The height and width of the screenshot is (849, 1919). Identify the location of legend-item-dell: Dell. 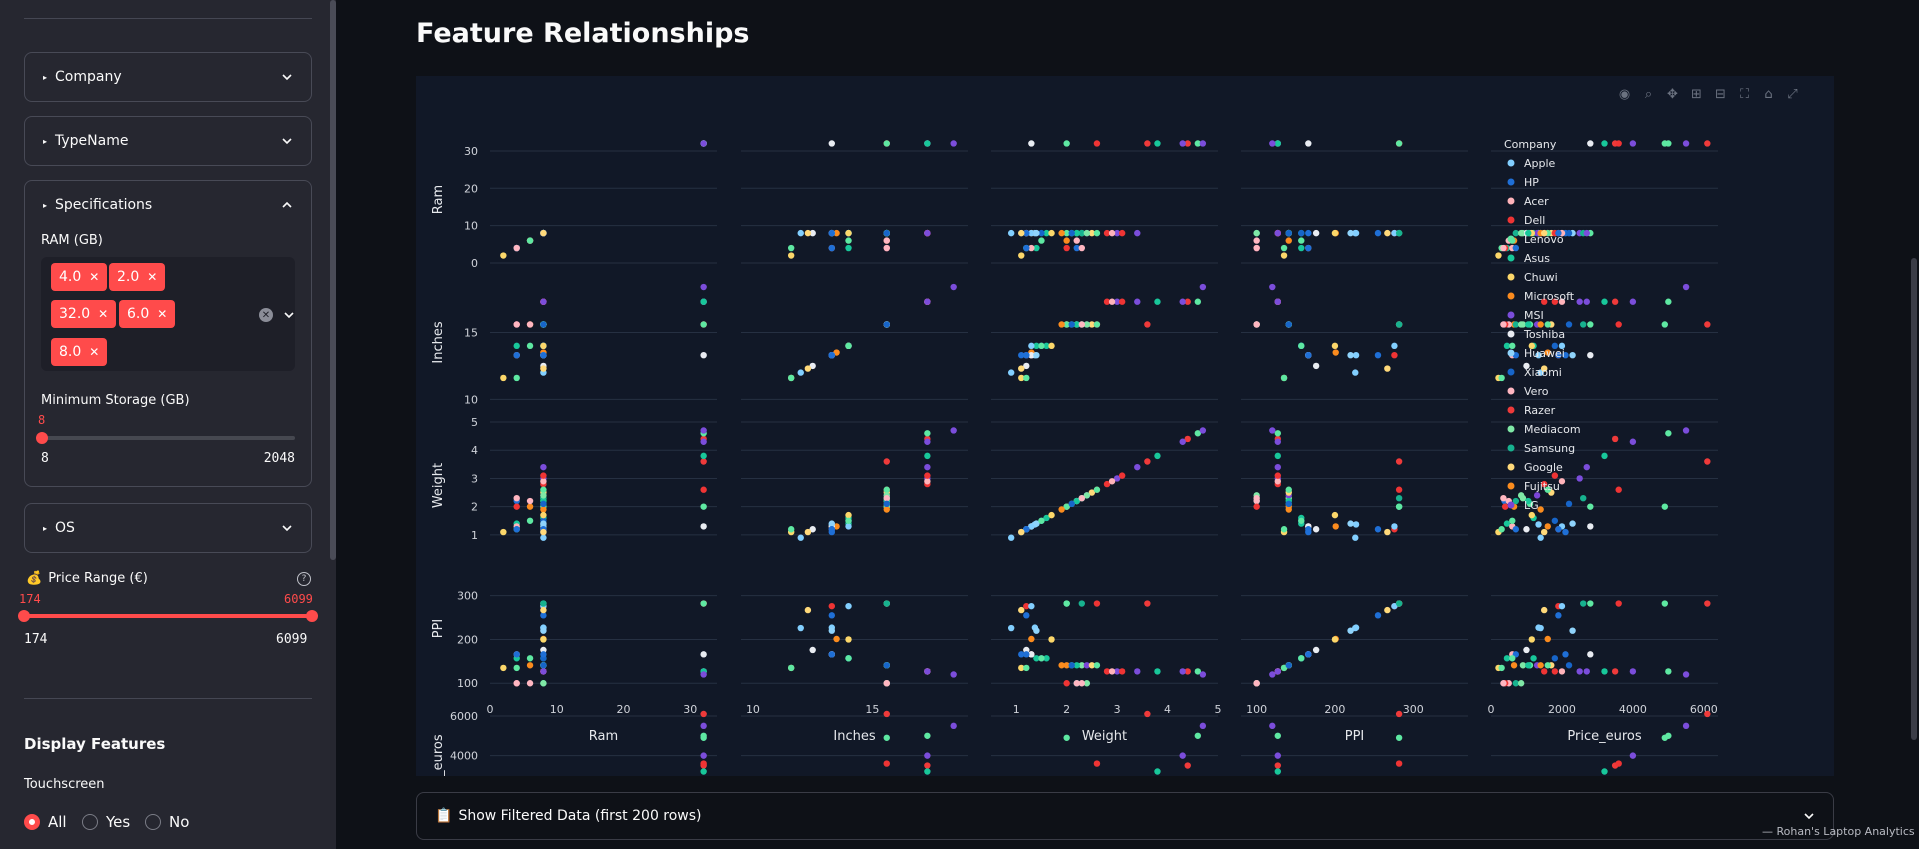
(1534, 220).